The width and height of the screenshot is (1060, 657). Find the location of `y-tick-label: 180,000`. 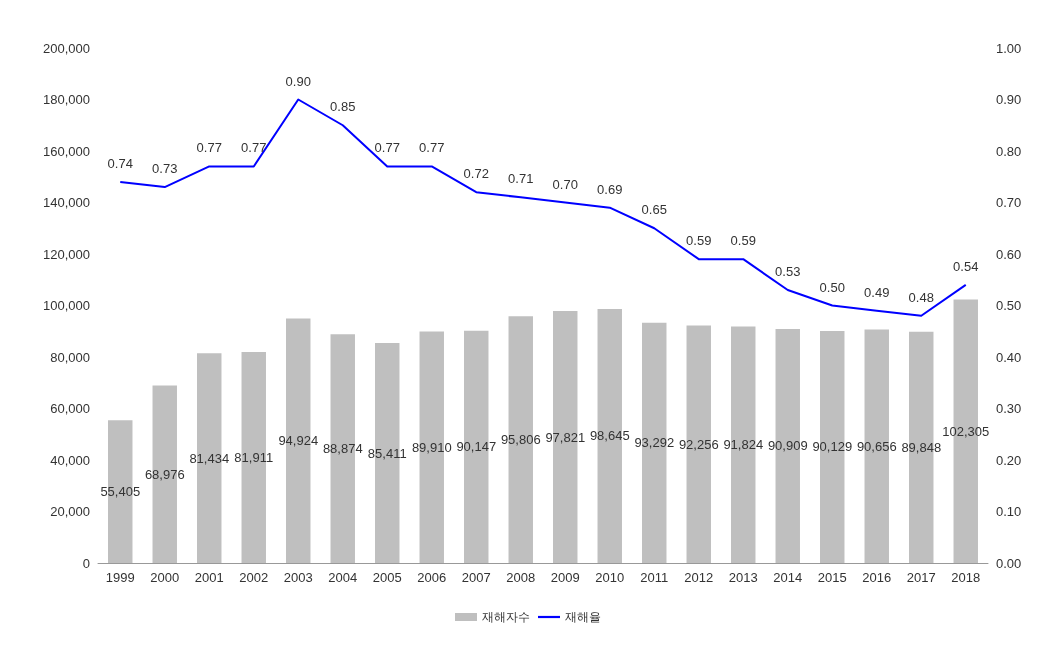

y-tick-label: 180,000 is located at coordinates (66, 99).